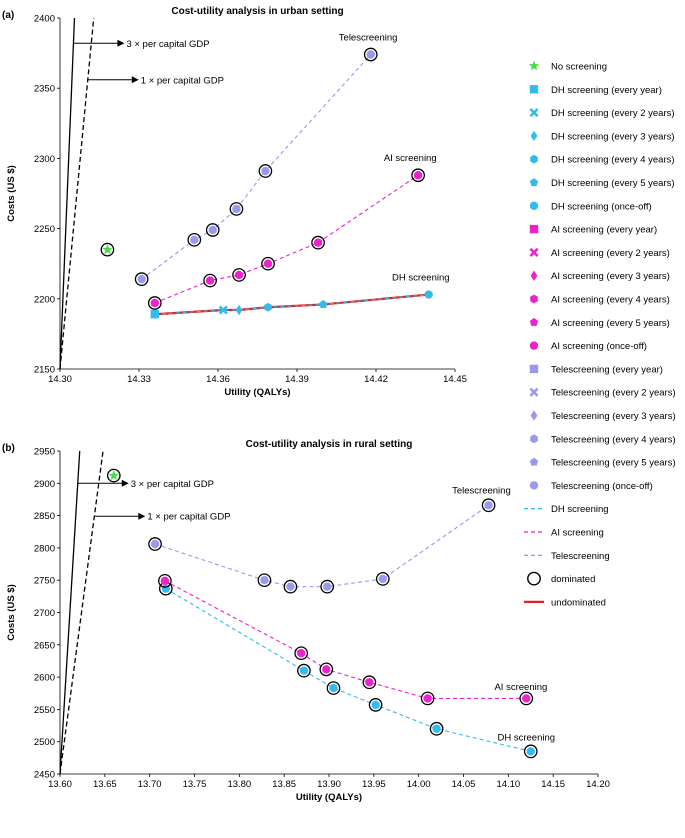 This screenshot has height=838, width=685. Describe the element at coordinates (577, 533) in the screenshot. I see `legend-label: AI screening` at that location.